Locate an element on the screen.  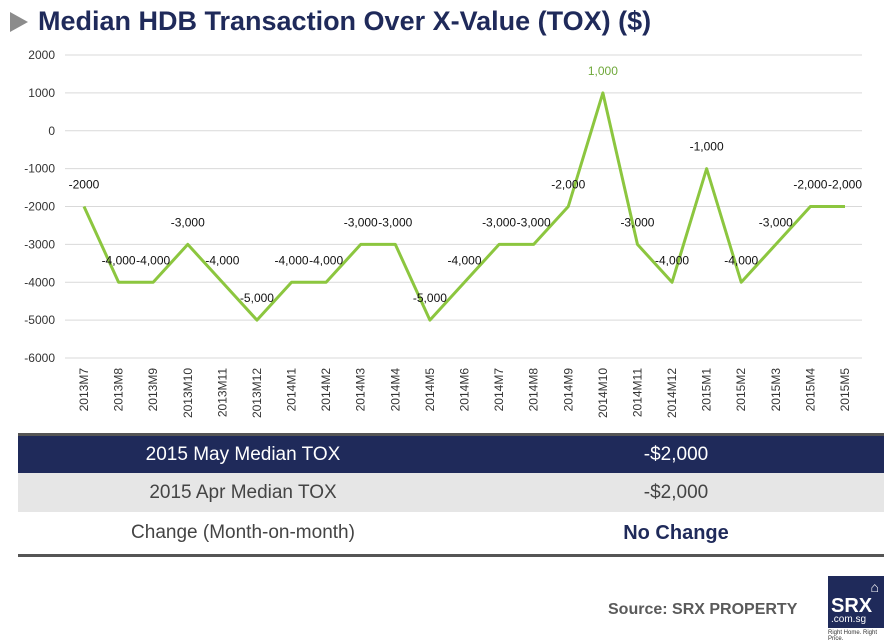
x-tick-label: 2014M5 is located at coordinates (430, 390).